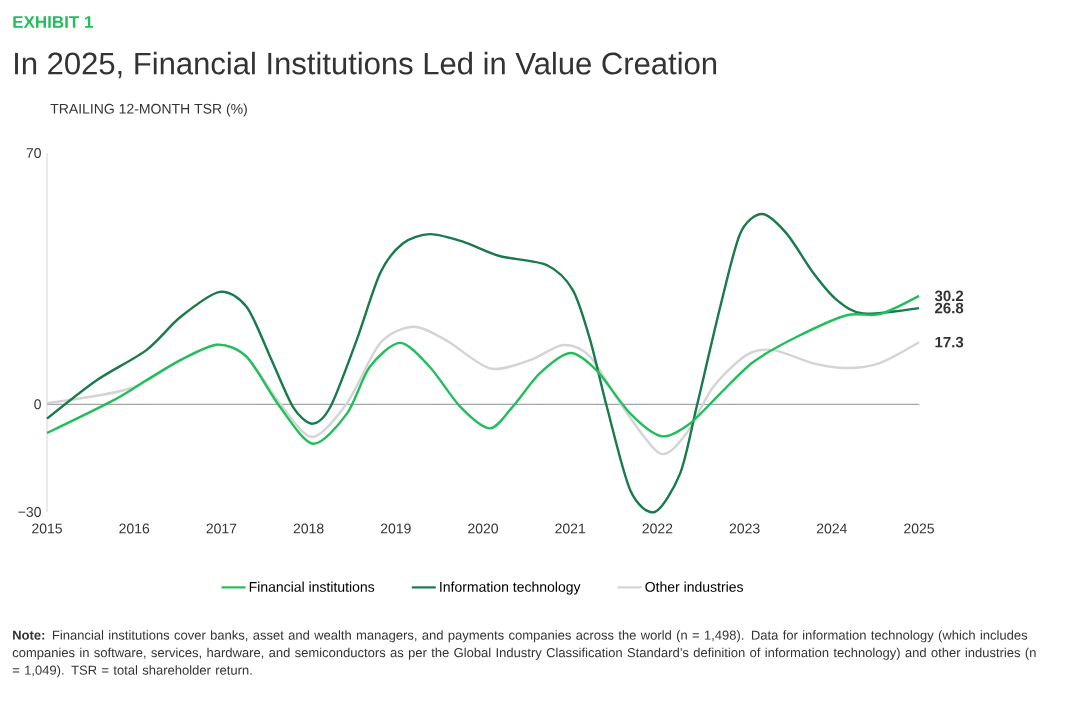  Describe the element at coordinates (657, 528) in the screenshot. I see `x-tick-label: 2022` at that location.